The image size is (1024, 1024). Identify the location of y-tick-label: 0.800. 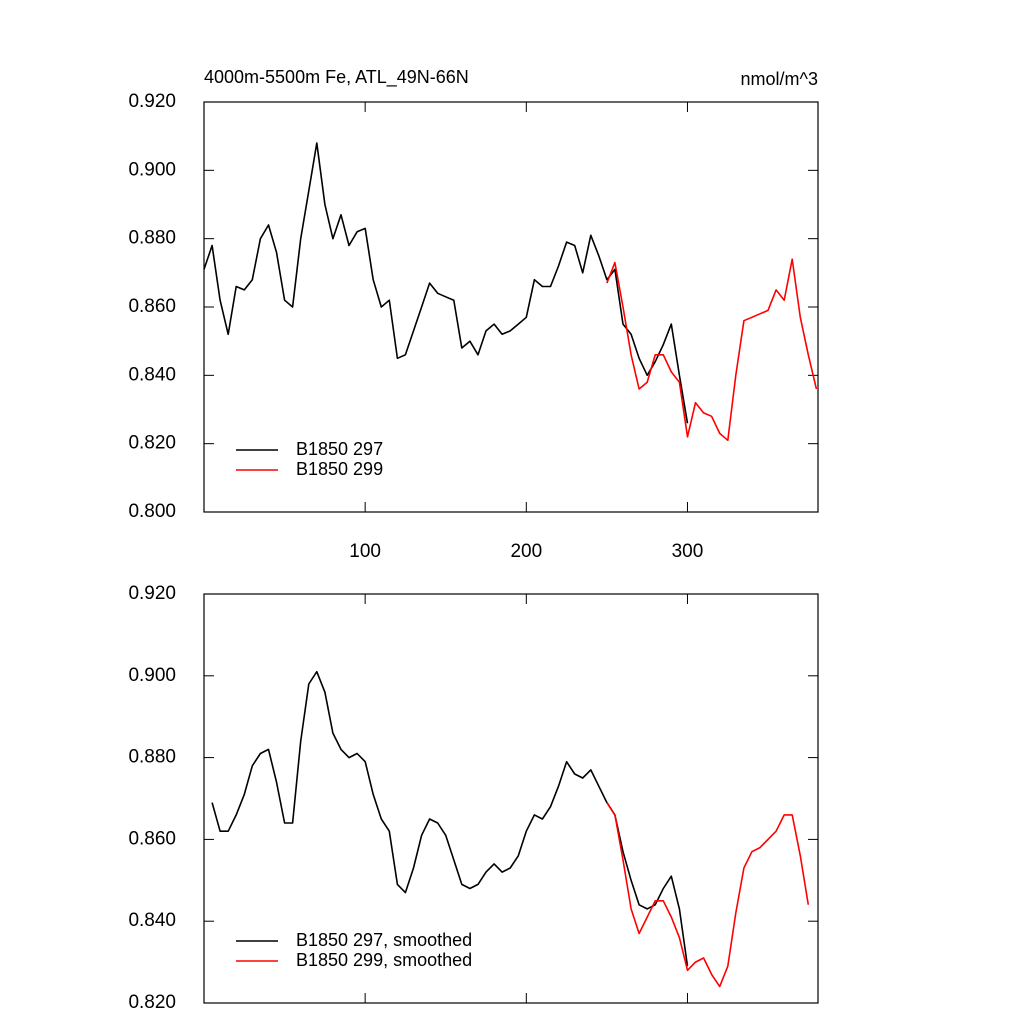
(152, 511).